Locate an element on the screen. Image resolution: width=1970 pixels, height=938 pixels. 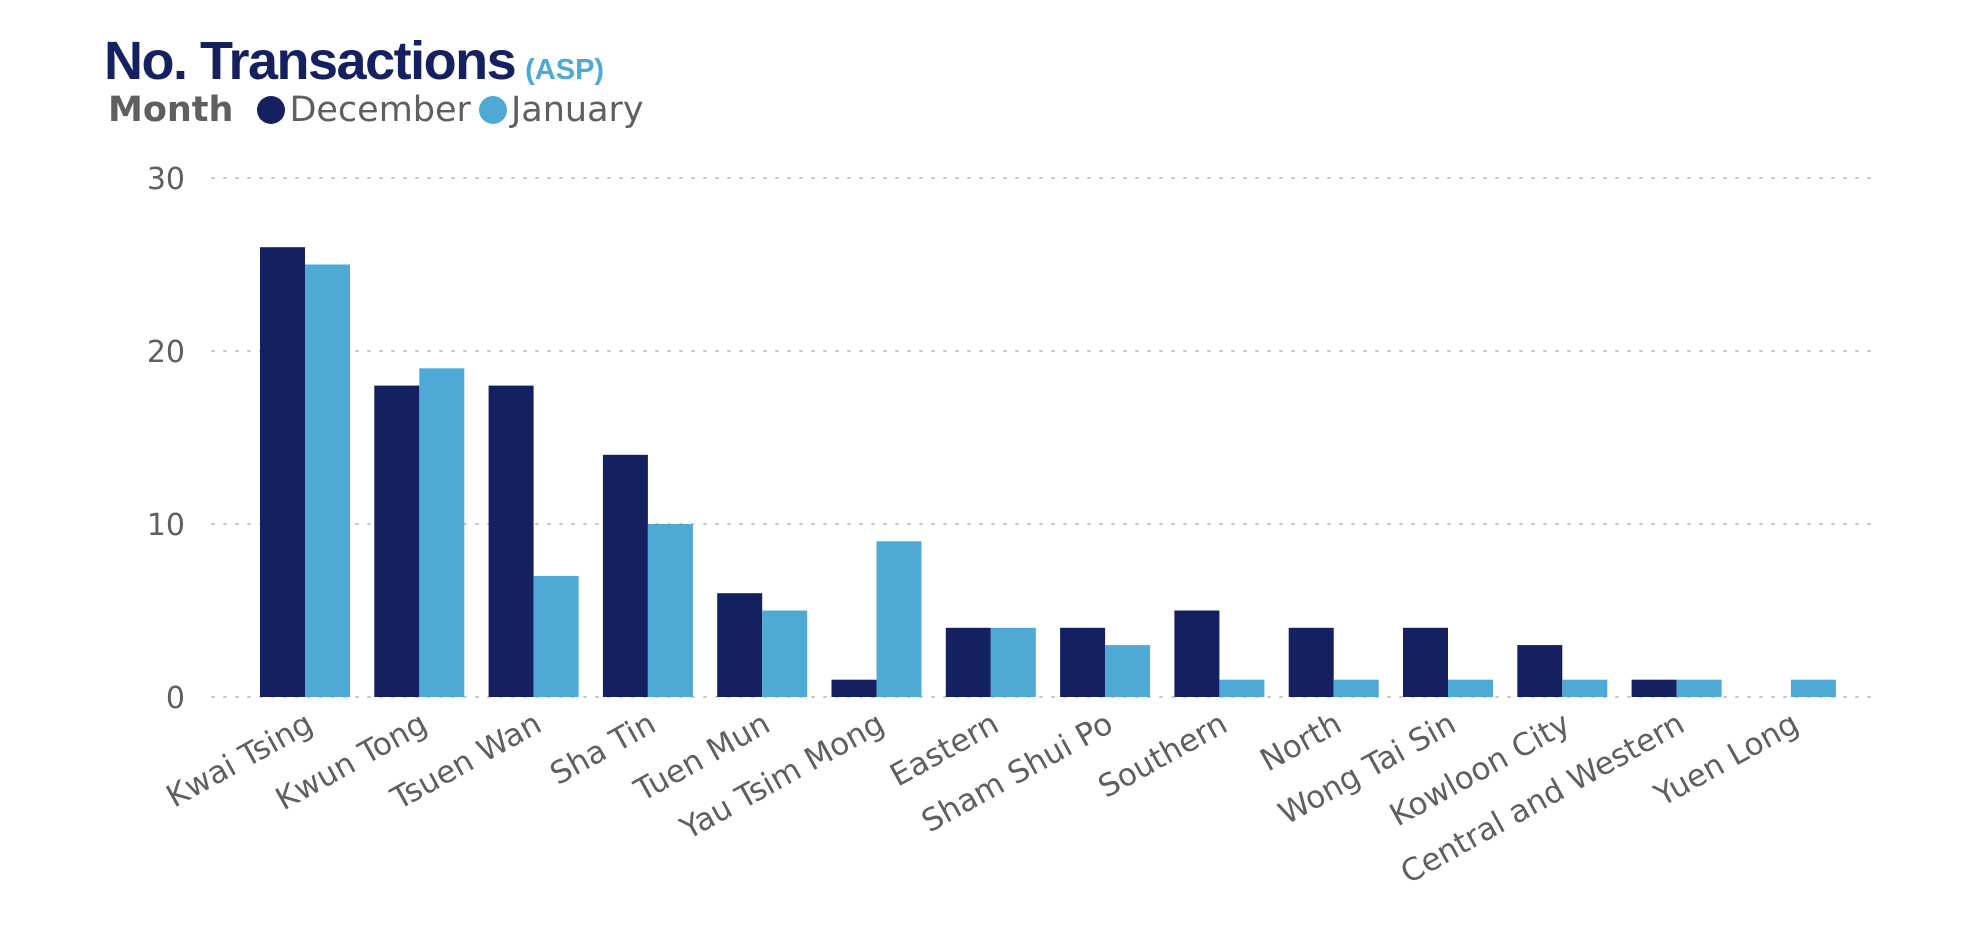
legend-item-january: January is located at coordinates (561, 110).